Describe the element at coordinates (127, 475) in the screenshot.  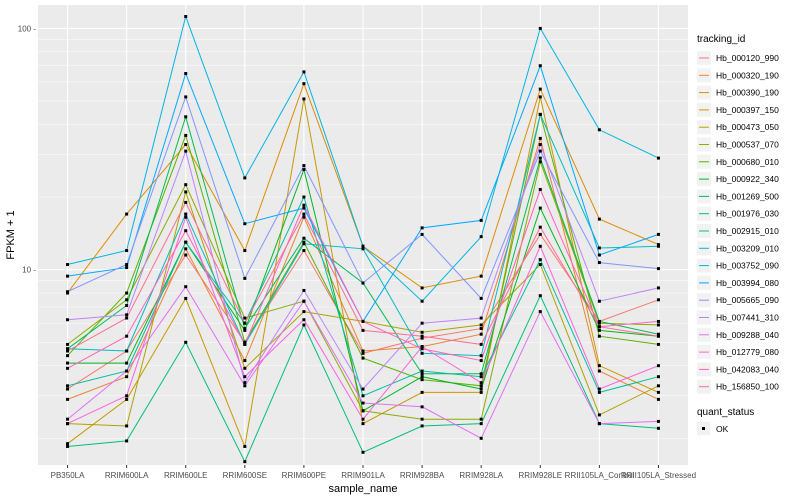
I see `x-tick-label: RRIM600LA` at that location.